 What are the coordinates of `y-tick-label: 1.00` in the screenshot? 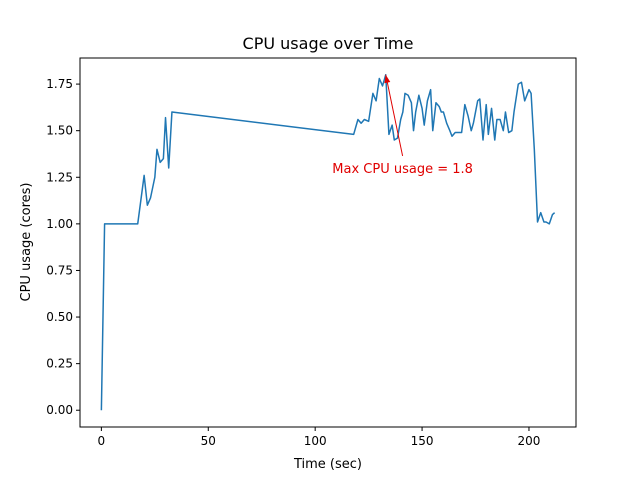 It's located at (59, 224).